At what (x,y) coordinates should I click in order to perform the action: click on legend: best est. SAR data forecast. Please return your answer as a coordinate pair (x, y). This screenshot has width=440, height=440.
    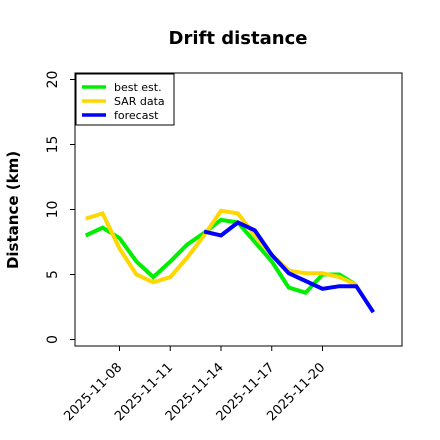
    Looking at the image, I should click on (125, 99).